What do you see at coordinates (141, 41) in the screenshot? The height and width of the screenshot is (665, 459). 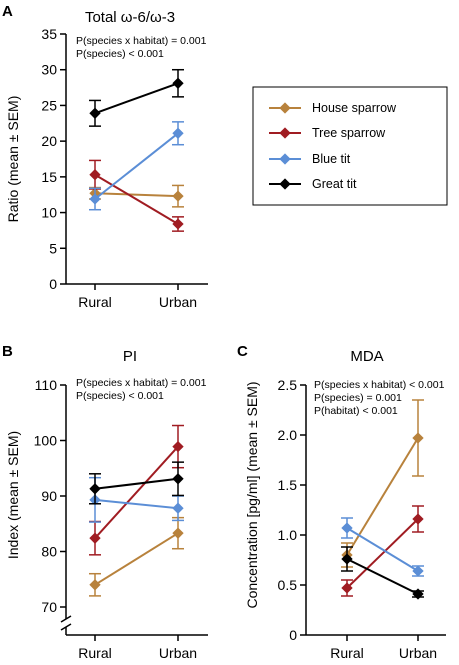 I see `panel-a-pvalue-1: P(species x habitat) = 0.001` at bounding box center [141, 41].